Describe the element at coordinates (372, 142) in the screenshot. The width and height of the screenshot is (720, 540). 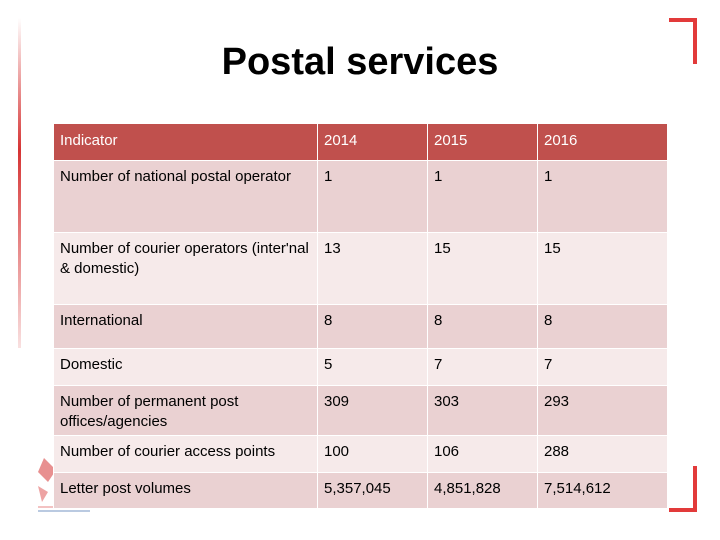
I see `column-header-2014: 2014` at that location.